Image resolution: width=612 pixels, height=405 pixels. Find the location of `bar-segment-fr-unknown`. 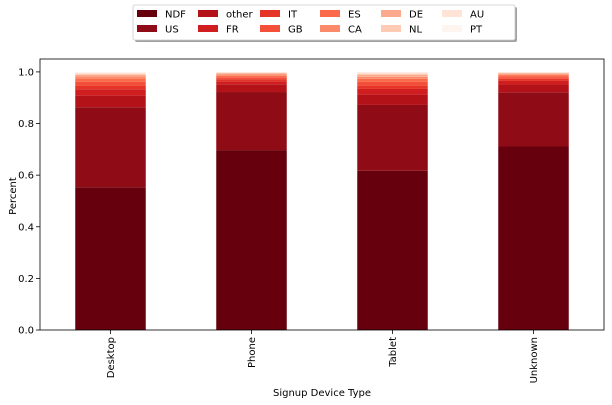

bar-segment-fr-unknown is located at coordinates (533, 82).